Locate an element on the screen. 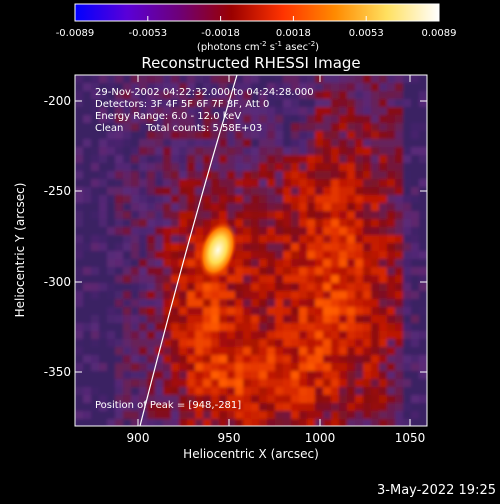 The image size is (500, 504). info-detectors: Detectors: 3F 4F 5F 6F 7F 8F, Att 0 is located at coordinates (182, 104).